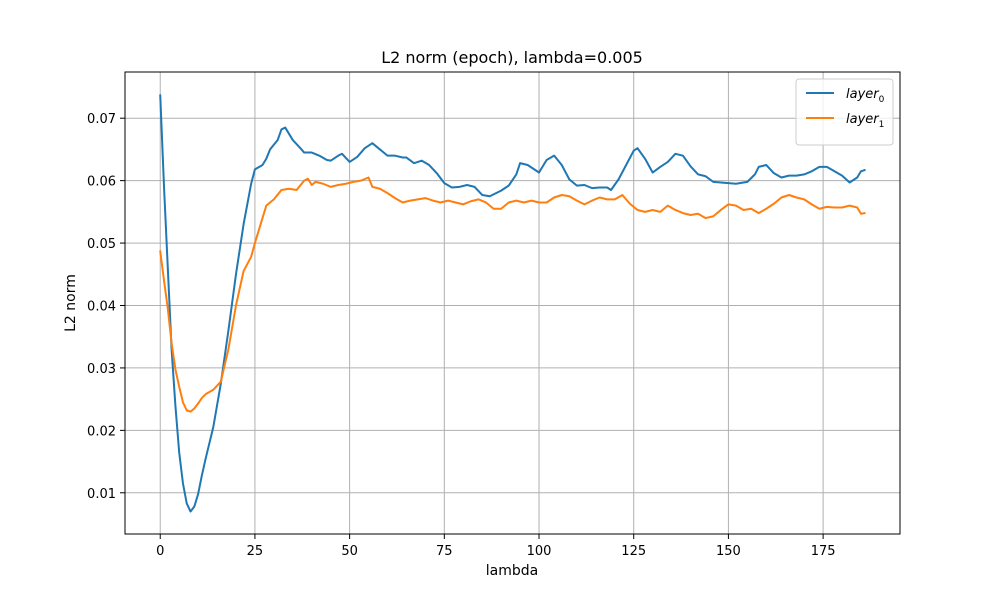  Describe the element at coordinates (512, 57) in the screenshot. I see `chart-title: L2 norm (epoch), lambda=0.005` at that location.